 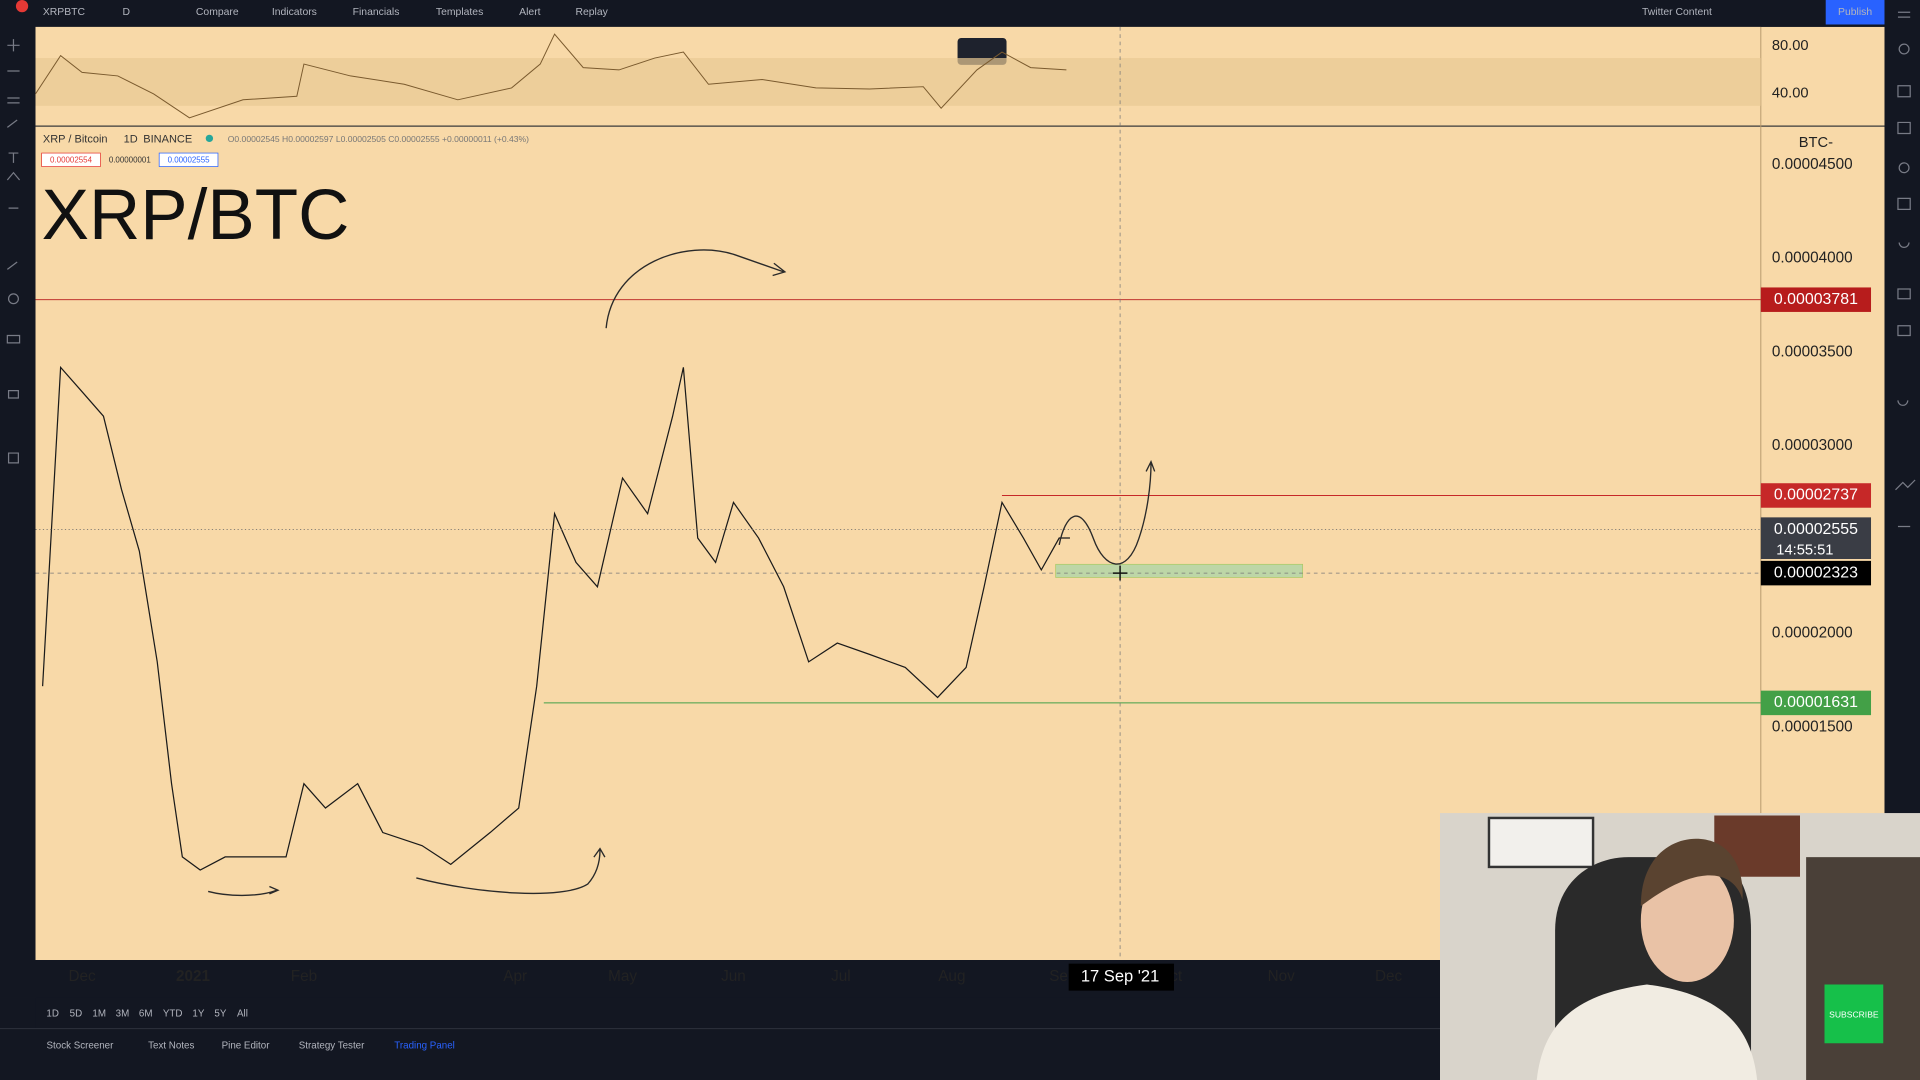 What do you see at coordinates (13, 251) in the screenshot?
I see `left-toolbar-icons` at bounding box center [13, 251].